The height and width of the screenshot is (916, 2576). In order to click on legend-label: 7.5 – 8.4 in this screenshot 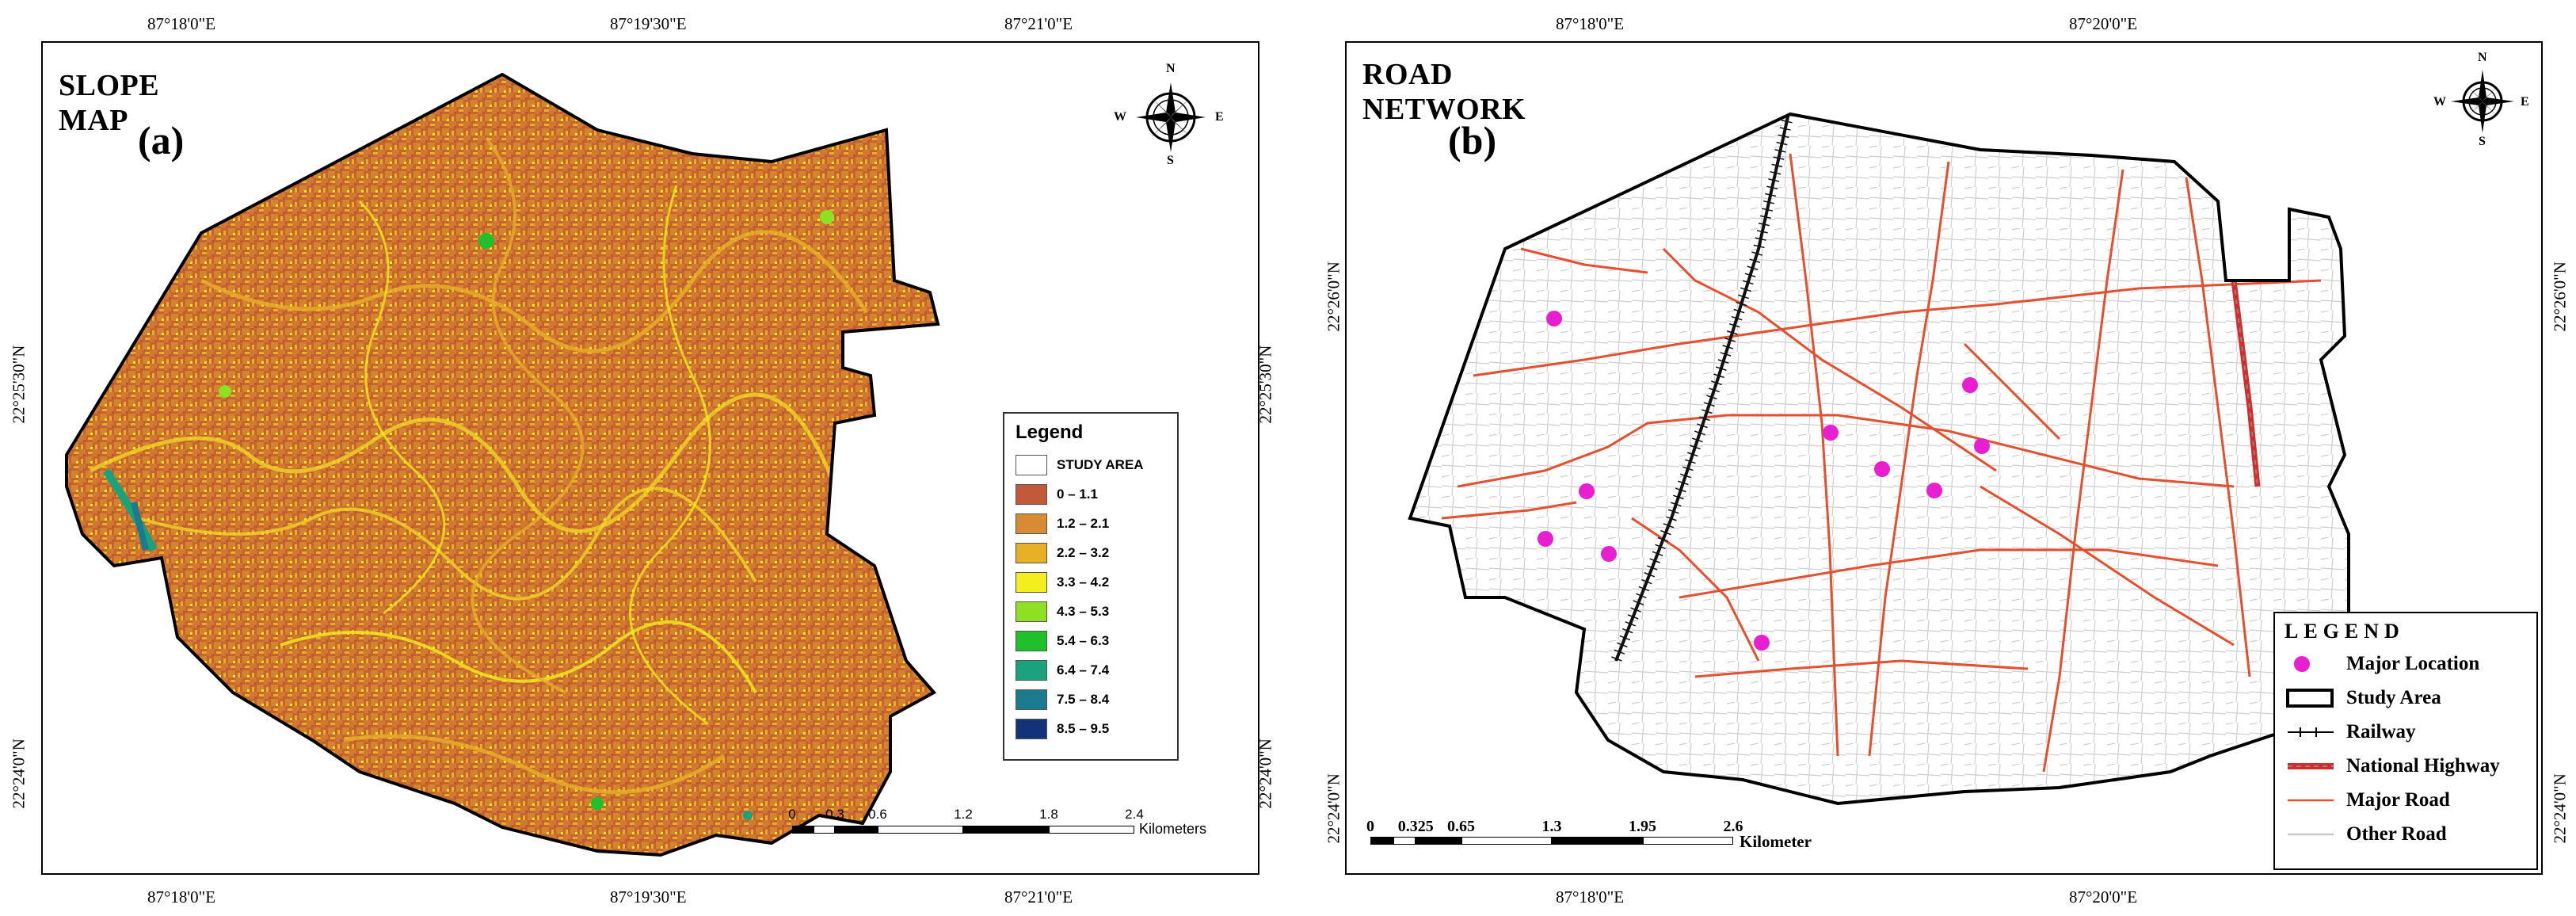, I will do `click(1083, 699)`.